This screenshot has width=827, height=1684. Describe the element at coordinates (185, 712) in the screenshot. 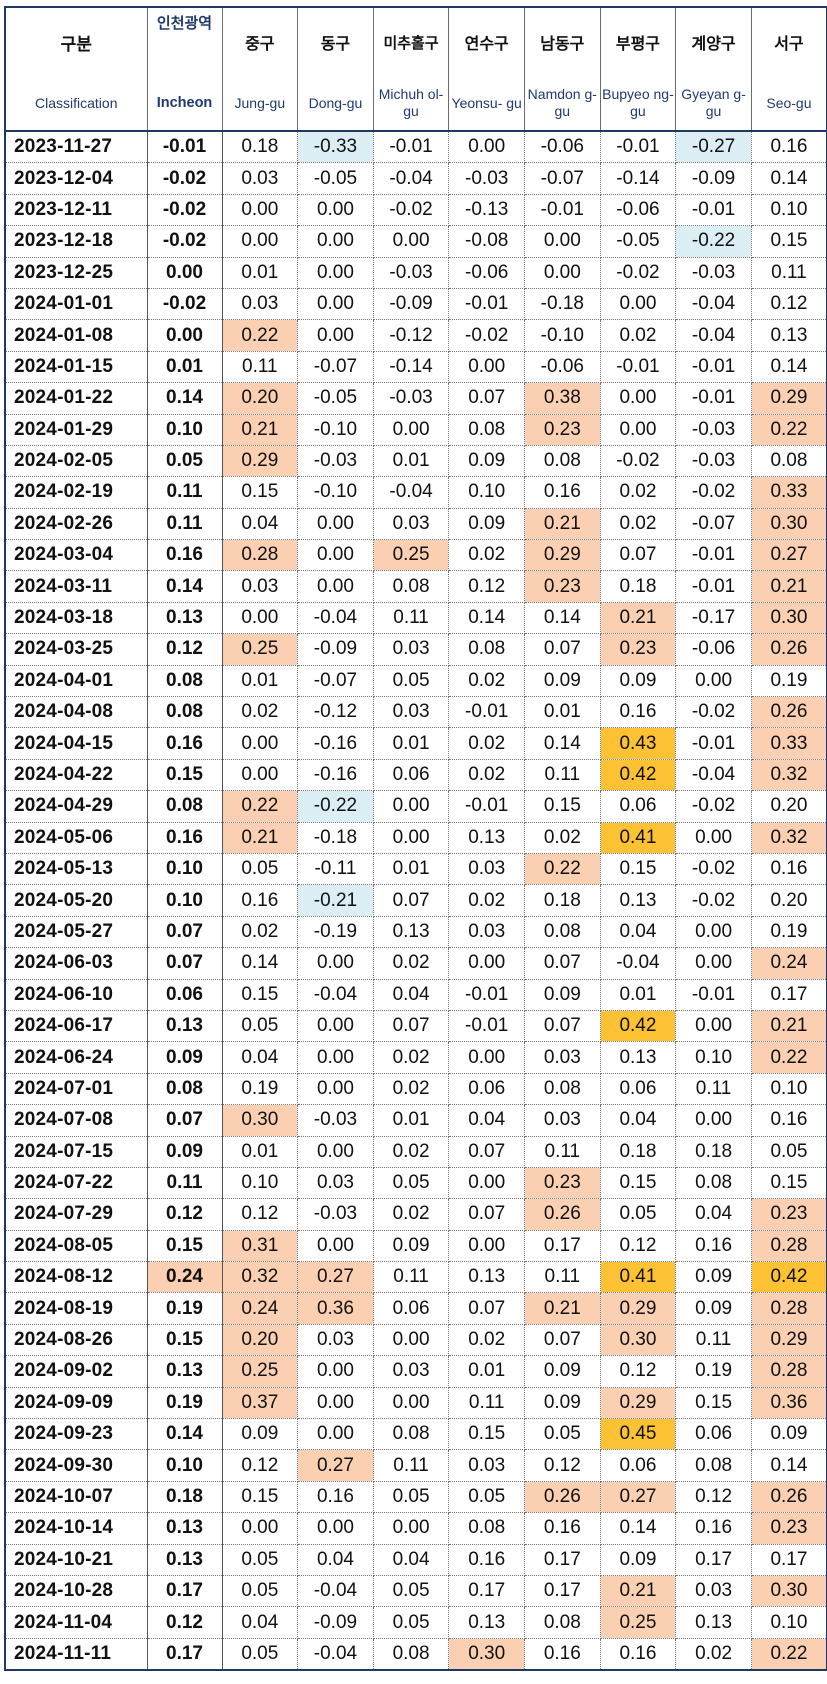

I see `incheon-value-cell: 0.08` at that location.